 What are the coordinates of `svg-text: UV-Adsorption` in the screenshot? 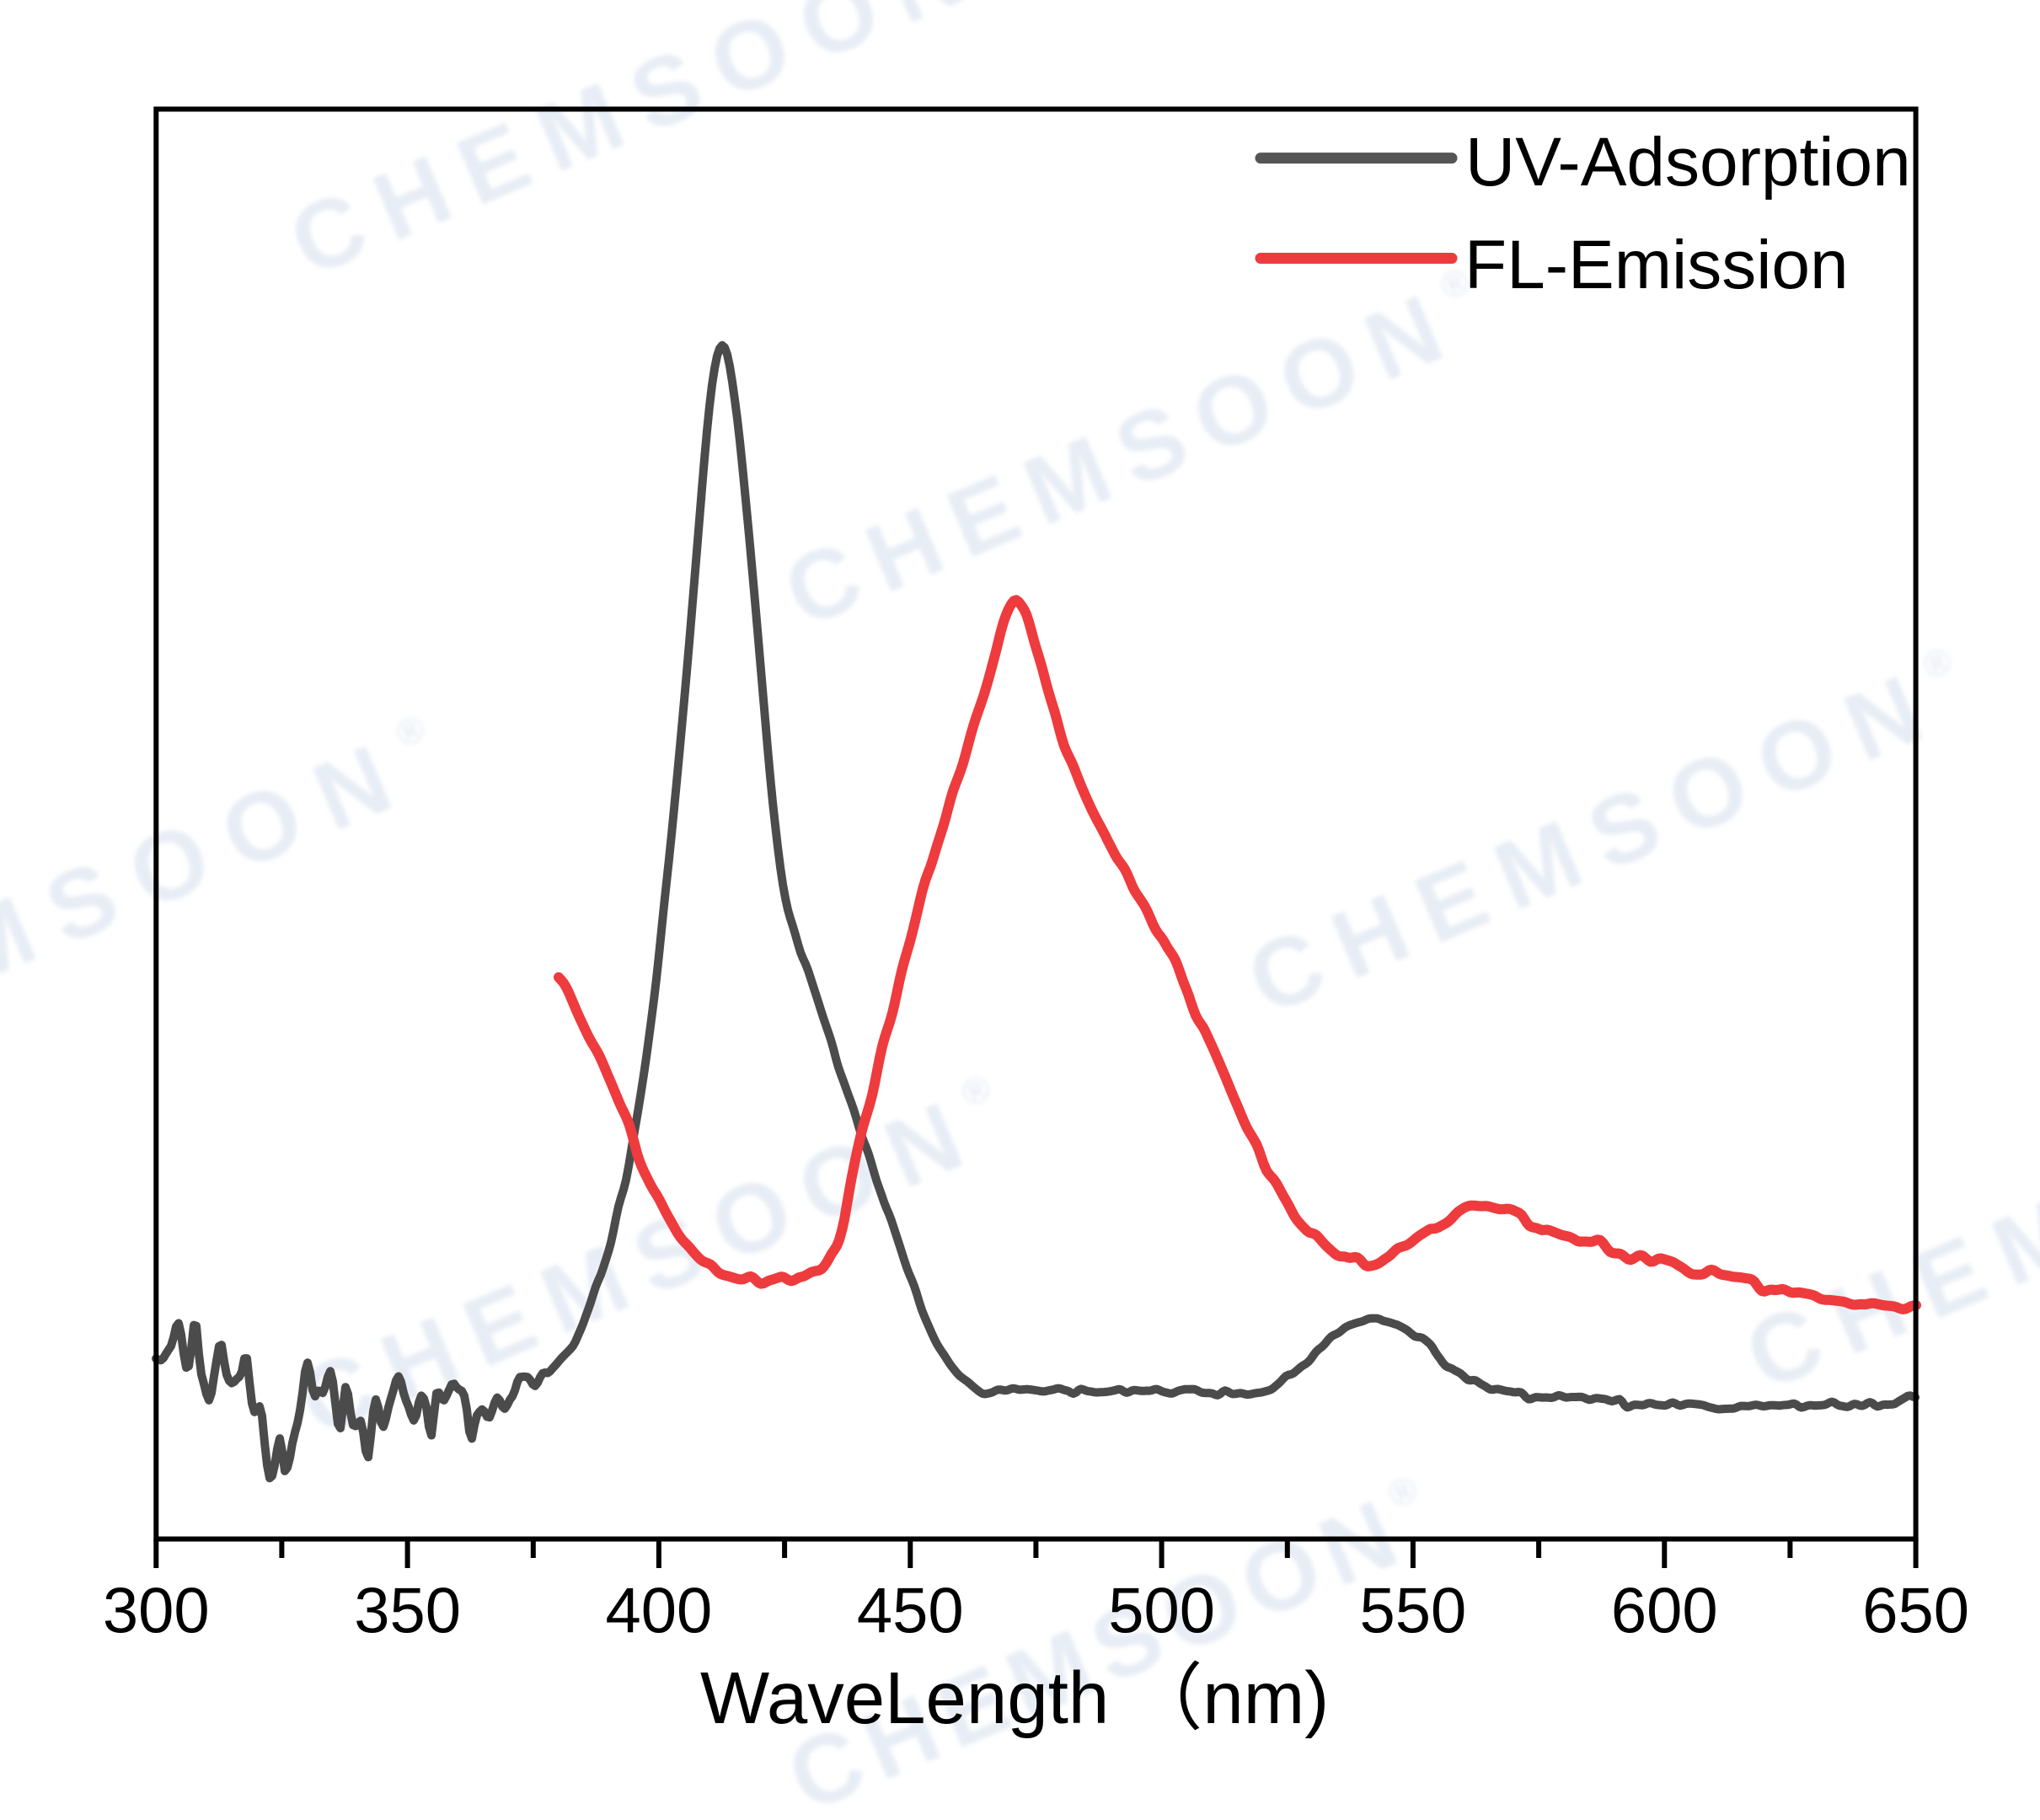 It's located at (1688, 162).